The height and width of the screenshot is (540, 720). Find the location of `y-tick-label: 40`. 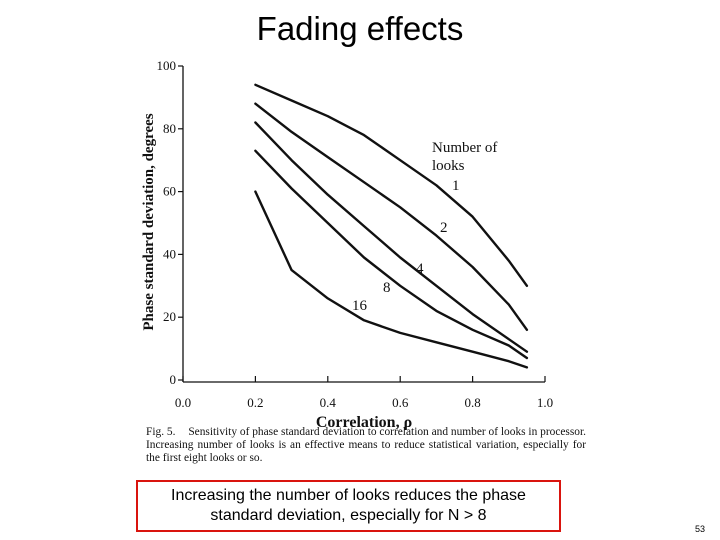

y-tick-label: 40 is located at coordinates (169, 253).